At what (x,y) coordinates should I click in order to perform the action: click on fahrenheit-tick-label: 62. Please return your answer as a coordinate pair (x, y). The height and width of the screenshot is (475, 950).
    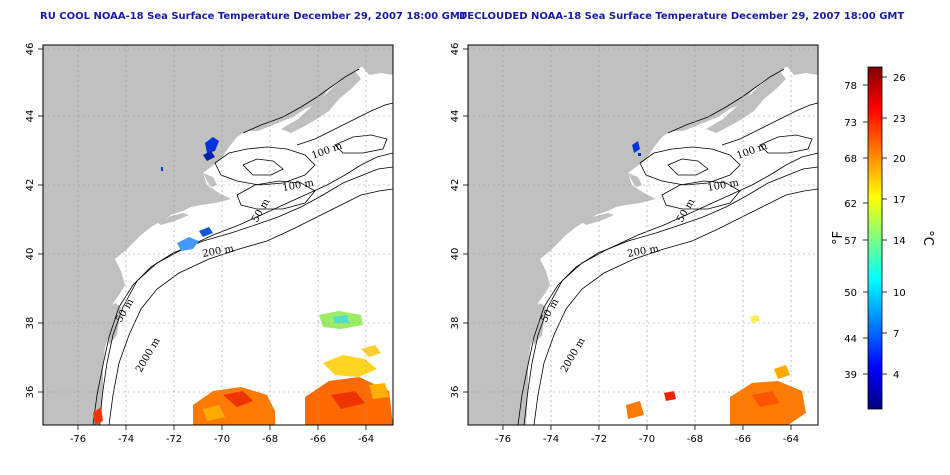
    Looking at the image, I should click on (850, 204).